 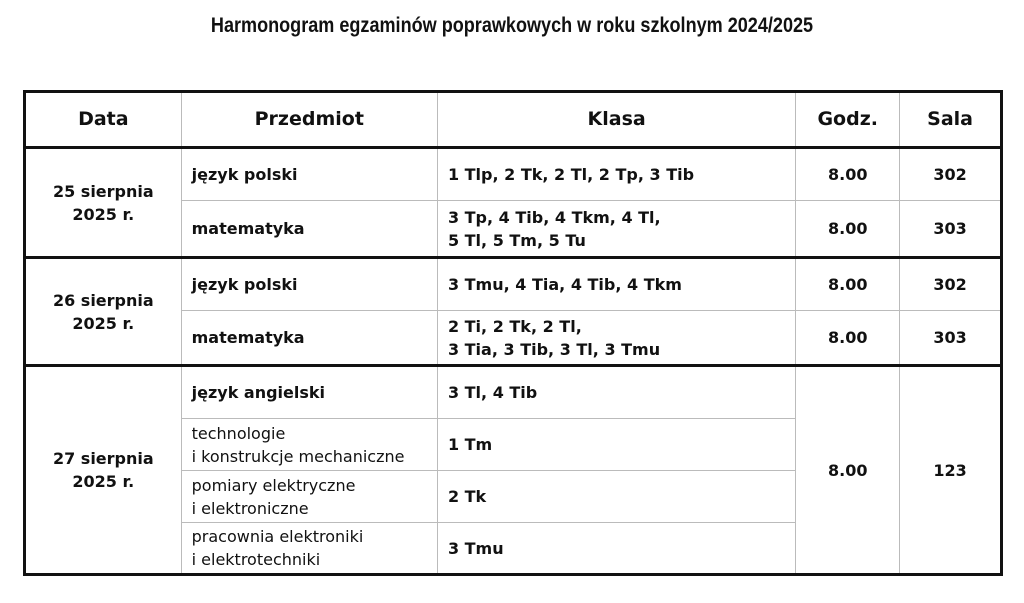 What do you see at coordinates (309, 391) in the screenshot?
I see `subject-cell: język angielski` at bounding box center [309, 391].